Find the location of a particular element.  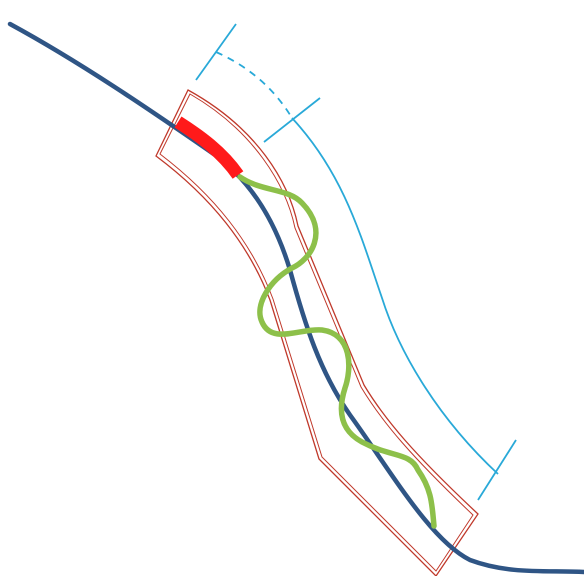

dimension-tick-middle is located at coordinates (292, 120).